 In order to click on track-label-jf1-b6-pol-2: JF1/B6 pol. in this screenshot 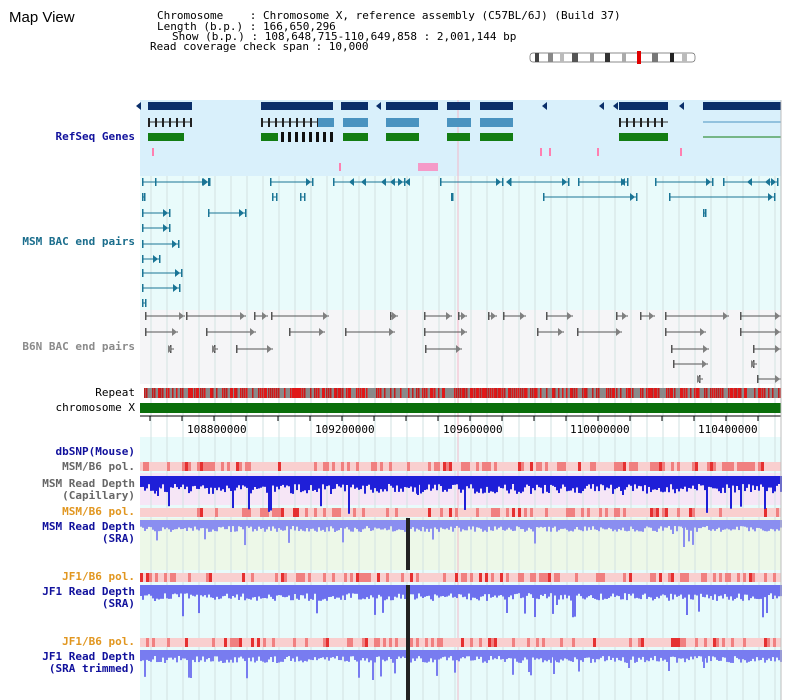, I will do `click(98, 641)`.